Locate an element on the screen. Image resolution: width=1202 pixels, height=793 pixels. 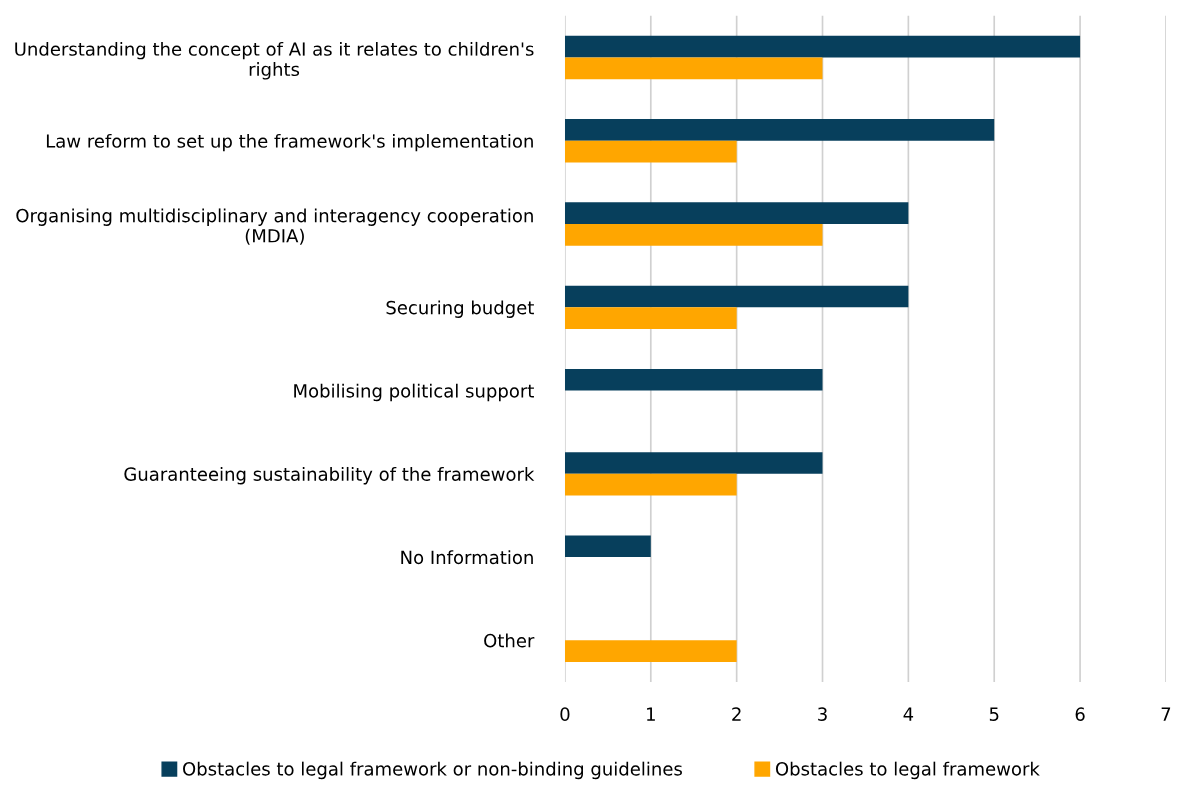
legend-label: Obstacles to legal framework or non-binding guidelines is located at coordinates (432, 770).